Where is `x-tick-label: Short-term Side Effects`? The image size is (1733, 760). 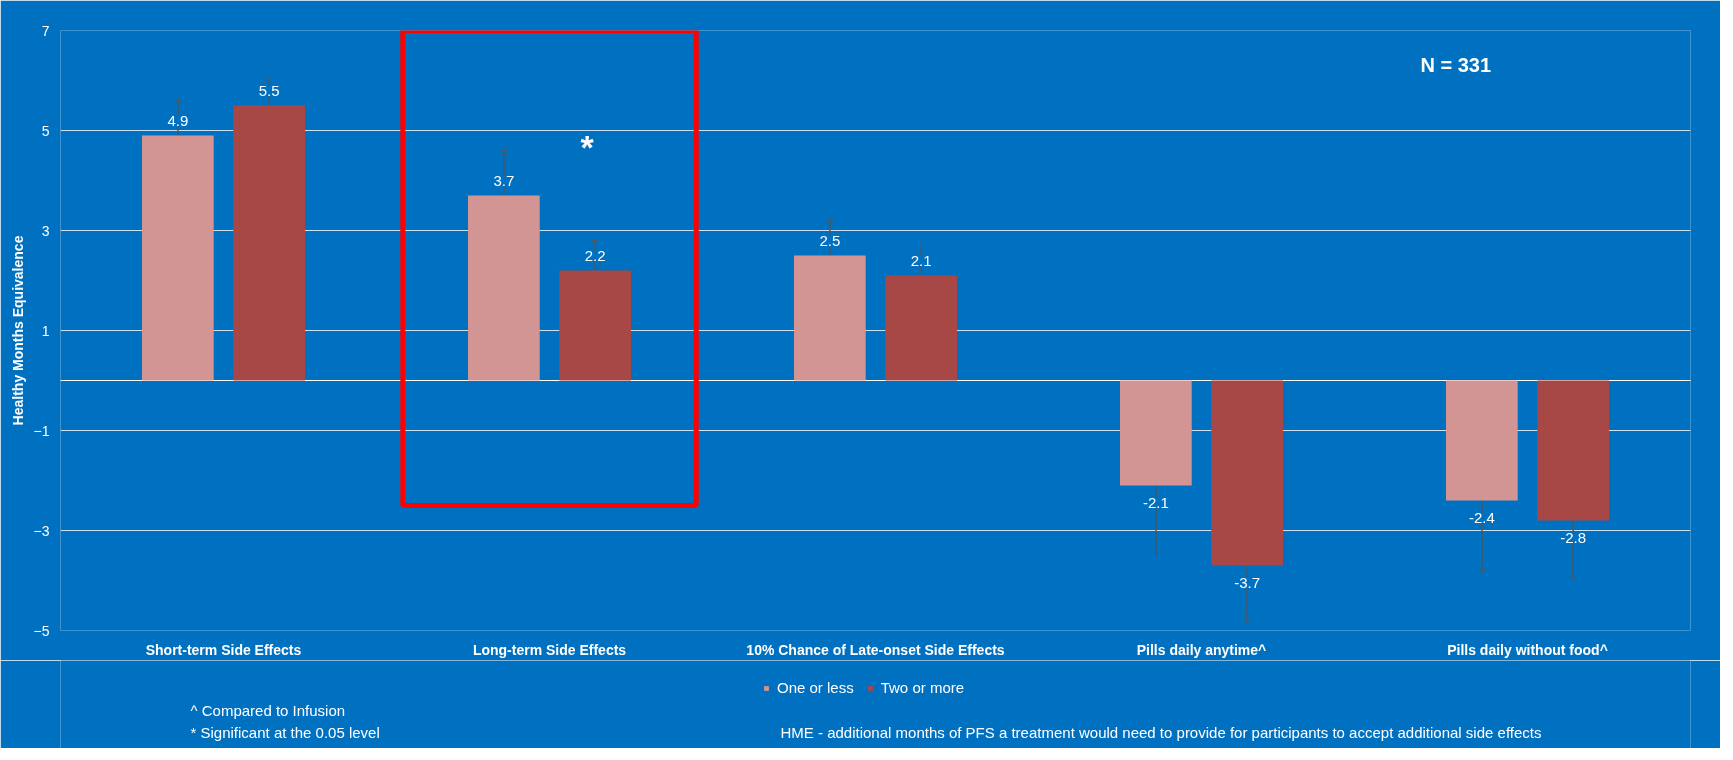 x-tick-label: Short-term Side Effects is located at coordinates (223, 649).